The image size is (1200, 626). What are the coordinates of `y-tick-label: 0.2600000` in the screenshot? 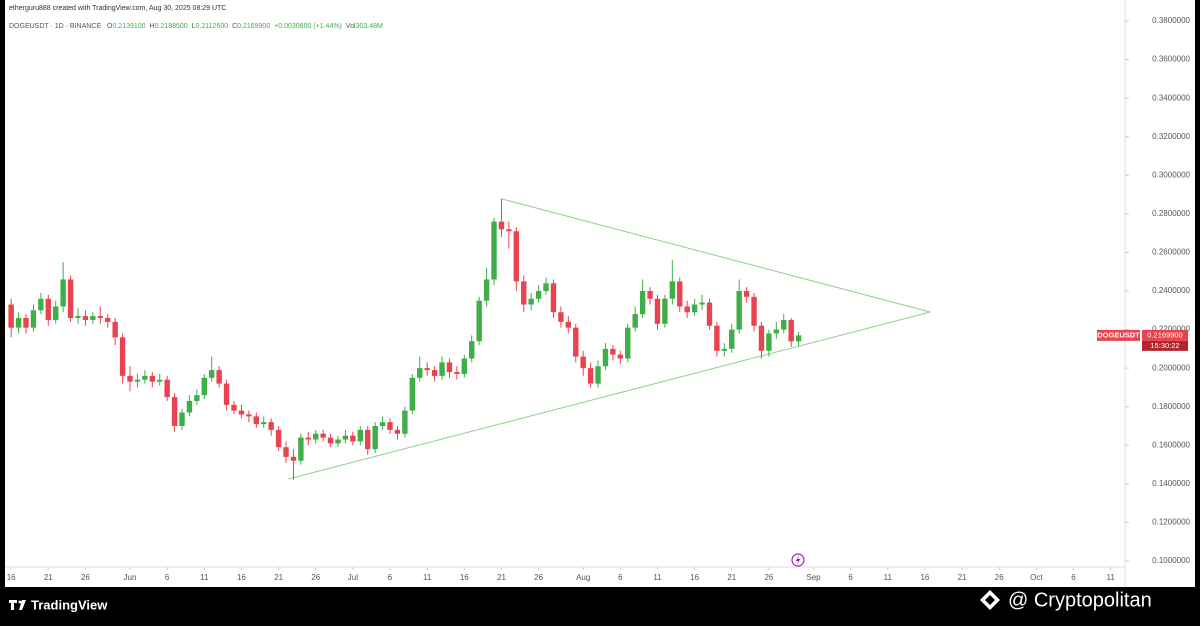 It's located at (1171, 252).